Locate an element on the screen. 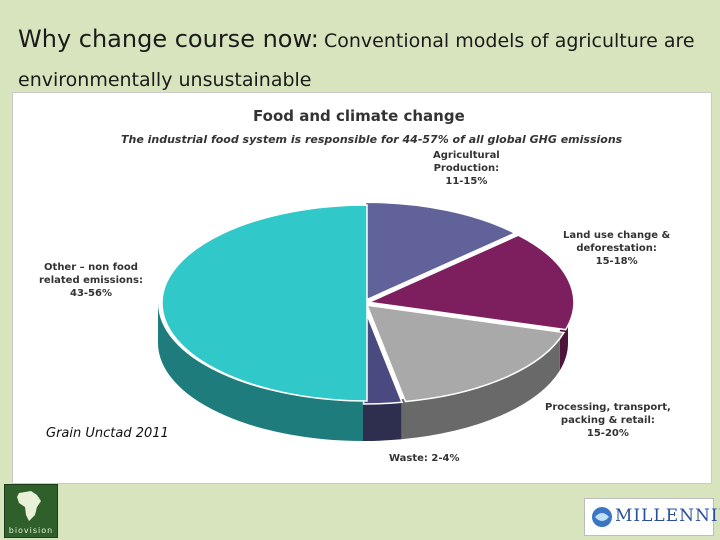 This screenshot has width=720, height=540. slice-land-use is located at coordinates (470, 282).